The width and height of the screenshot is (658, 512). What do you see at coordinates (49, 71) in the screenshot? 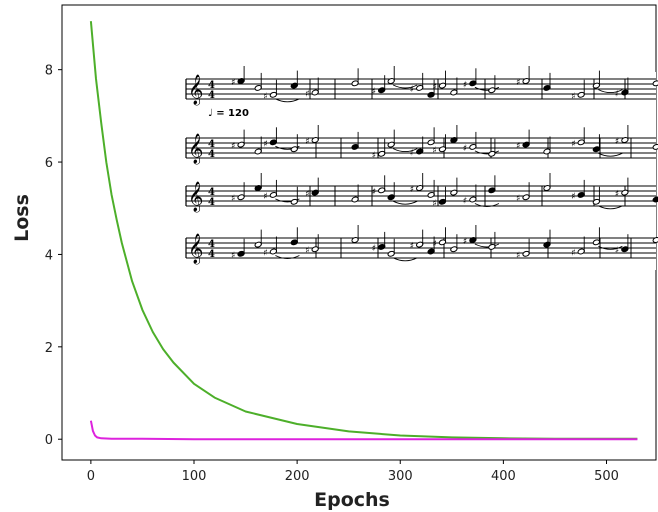
I see `y-tick-label: 8` at bounding box center [49, 71].